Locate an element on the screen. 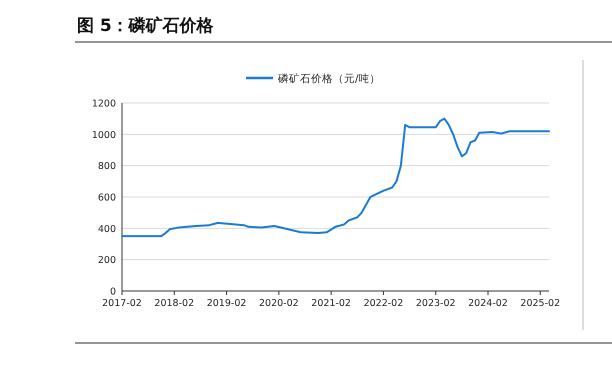 The image size is (612, 379). y-tick-label: 200 is located at coordinates (107, 260).